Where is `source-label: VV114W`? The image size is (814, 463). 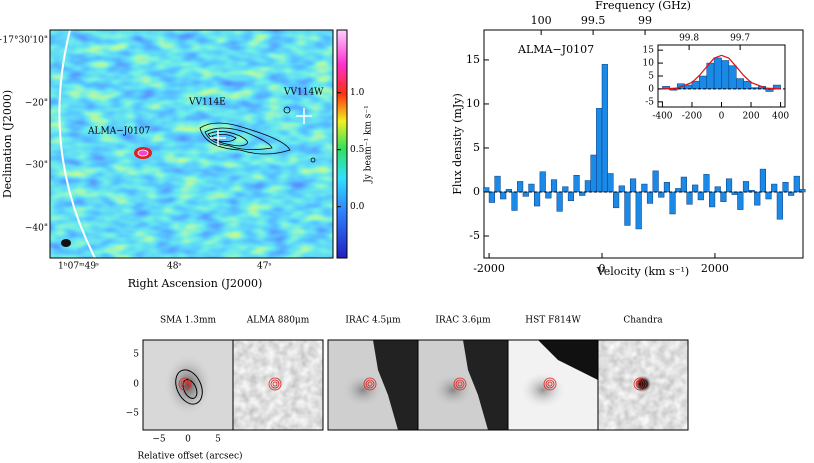 source-label: VV114W is located at coordinates (303, 93).